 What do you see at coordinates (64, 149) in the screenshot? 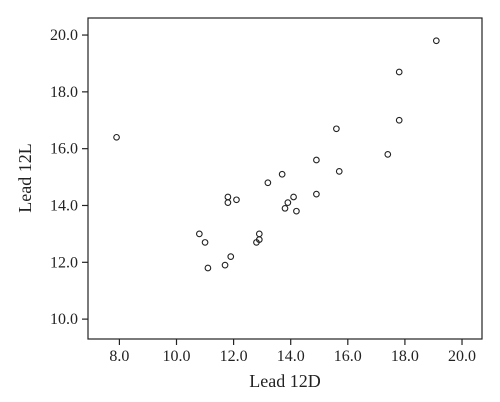
I see `y-tick-label: 16.0` at bounding box center [64, 149].